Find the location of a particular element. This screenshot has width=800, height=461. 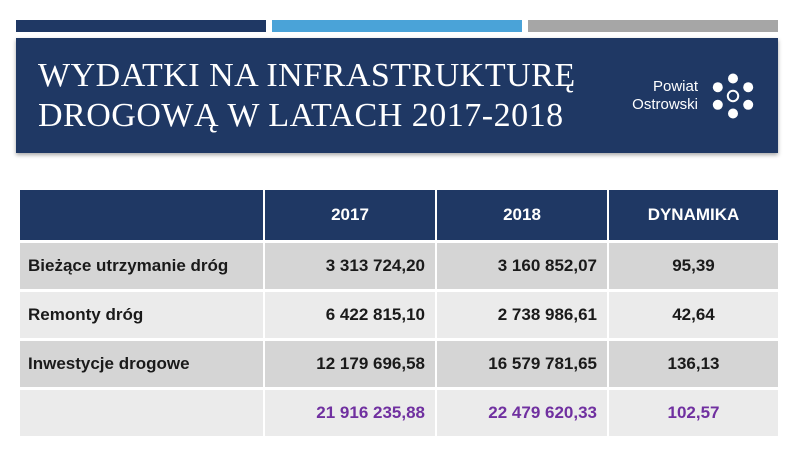

value-2018: 16 579 781,65 is located at coordinates (522, 363).